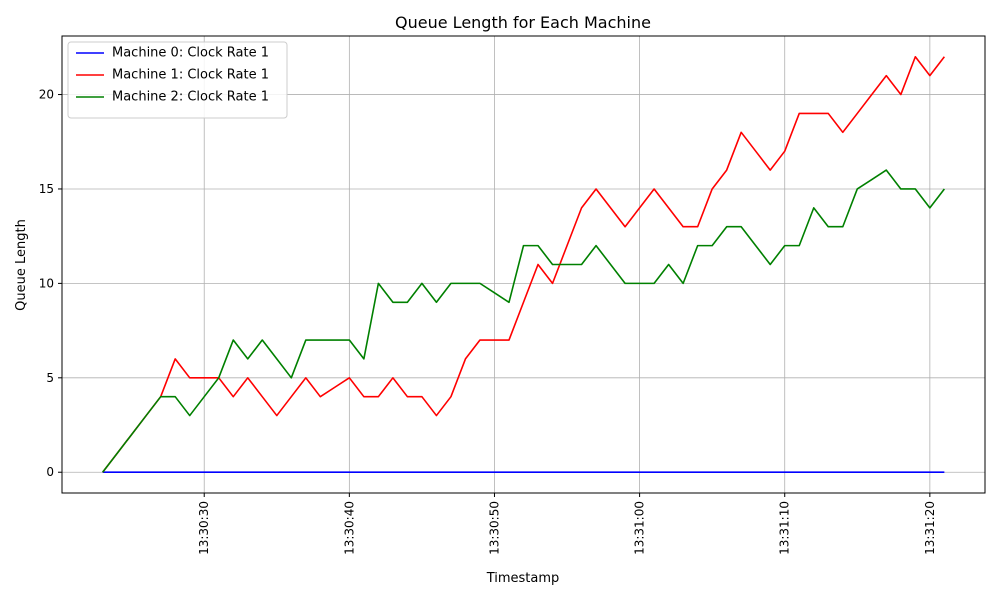 The height and width of the screenshot is (600, 1000). Describe the element at coordinates (190, 97) in the screenshot. I see `legend-label: Machine 2: Clock Rate 1` at that location.